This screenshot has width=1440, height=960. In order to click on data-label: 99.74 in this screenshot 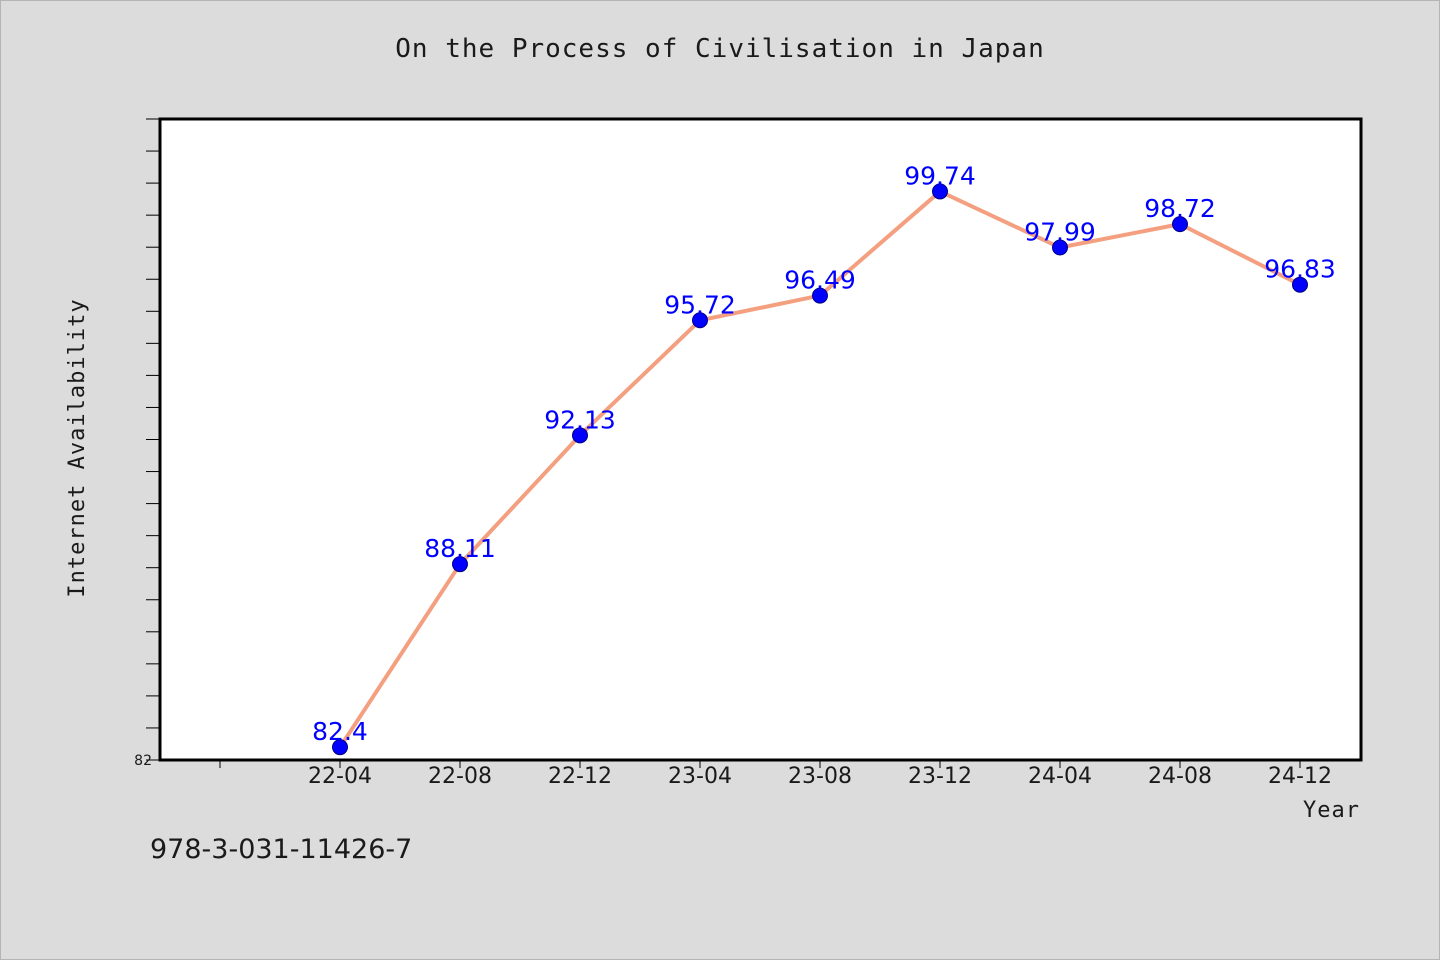, I will do `click(940, 175)`.